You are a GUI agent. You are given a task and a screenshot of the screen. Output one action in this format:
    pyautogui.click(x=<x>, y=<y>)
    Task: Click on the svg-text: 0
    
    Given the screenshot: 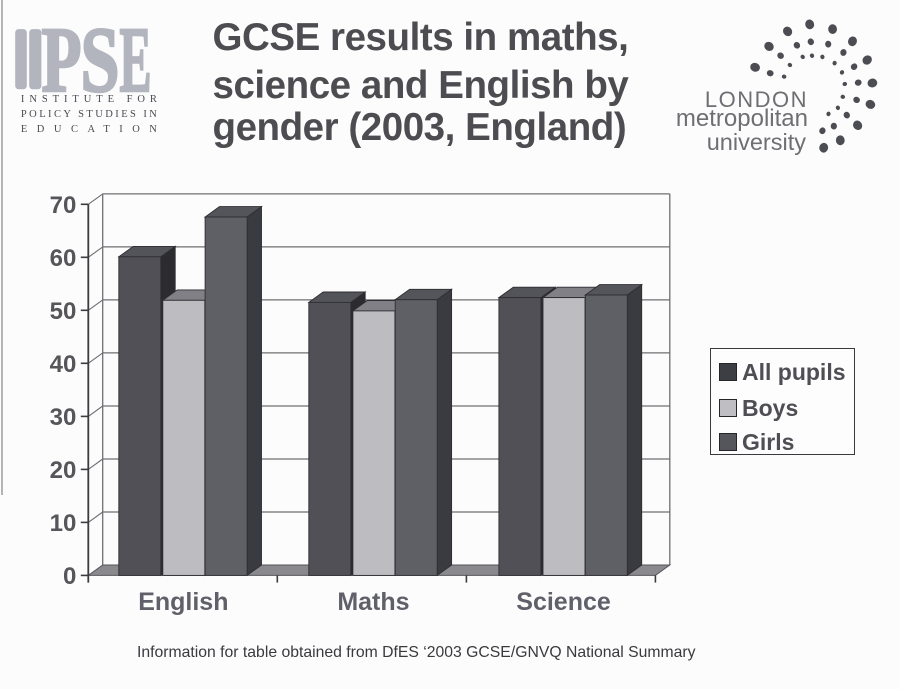 What is the action you would take?
    pyautogui.click(x=69, y=576)
    